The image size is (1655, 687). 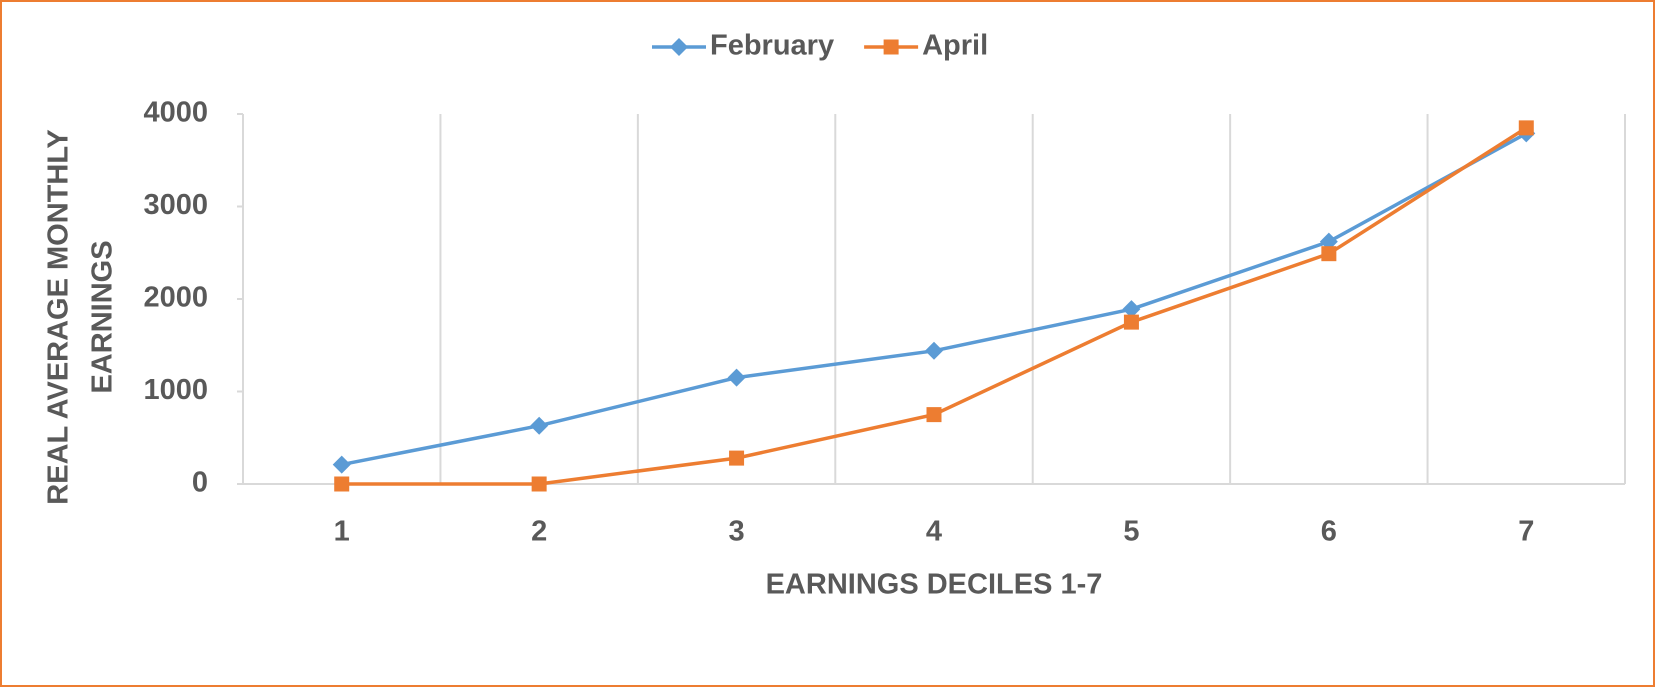 I want to click on x-tick-label: 3, so click(x=737, y=532).